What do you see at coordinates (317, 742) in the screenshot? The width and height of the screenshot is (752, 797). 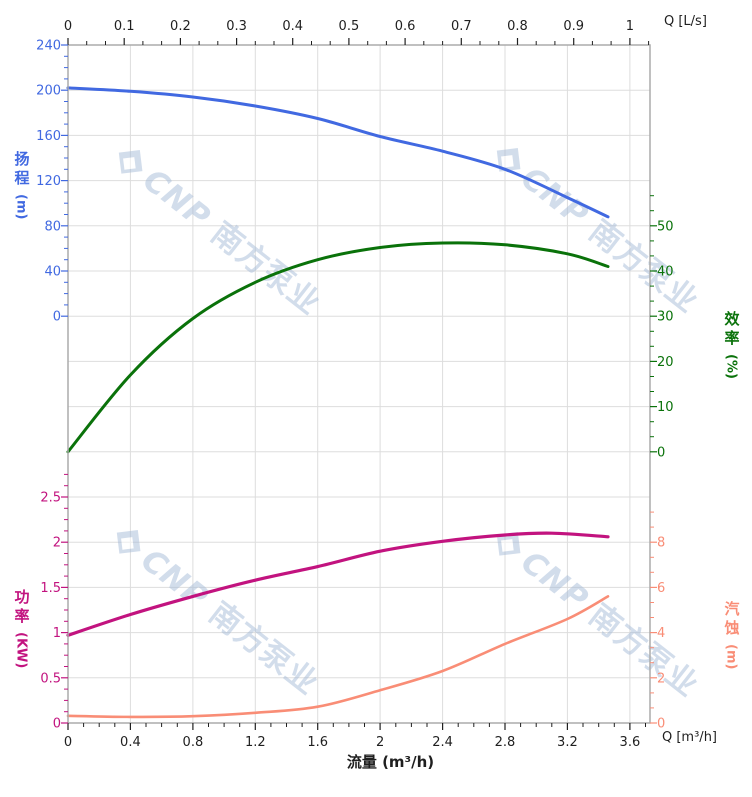 I see `tick-label: 1.6` at bounding box center [317, 742].